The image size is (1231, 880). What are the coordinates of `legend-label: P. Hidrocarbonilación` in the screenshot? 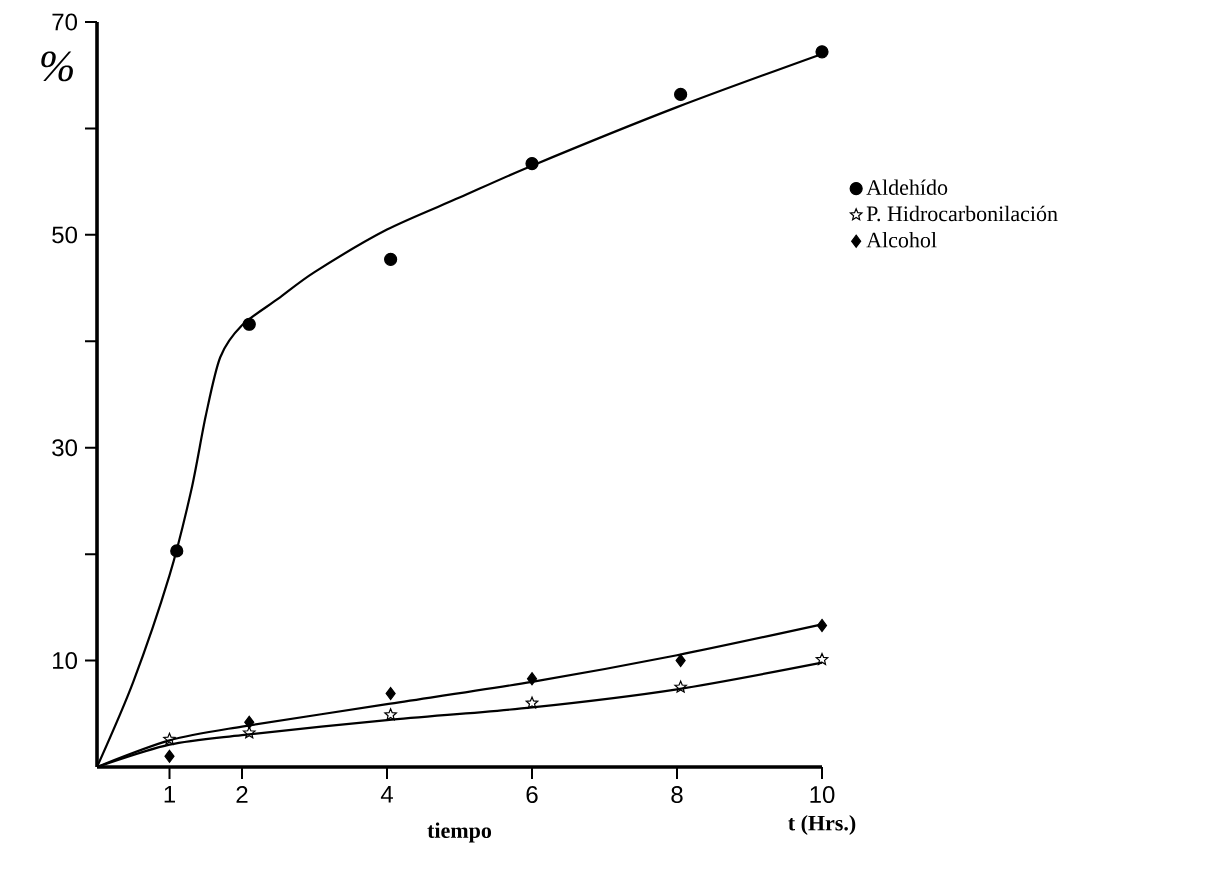 It's located at (962, 213).